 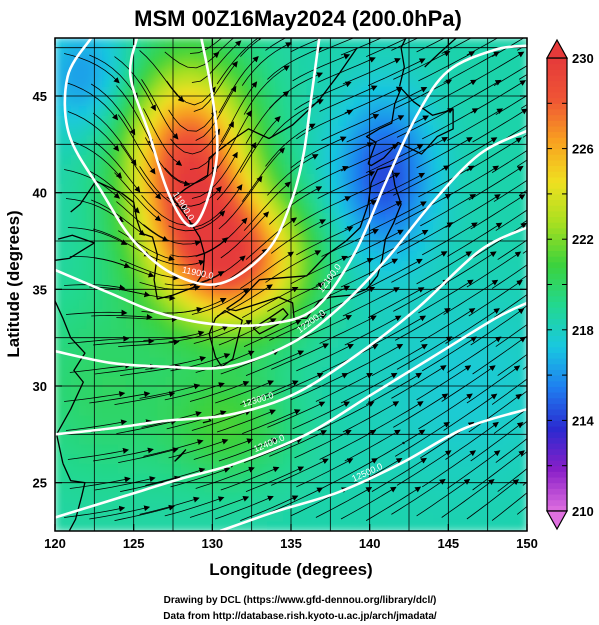 I want to click on y-tick-label: 35, so click(x=40, y=289).